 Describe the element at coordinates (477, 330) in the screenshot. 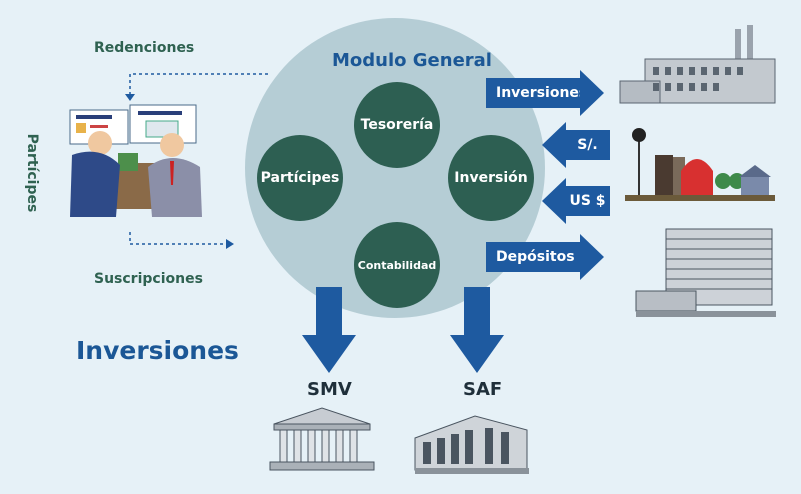

I see `saf-down-arrow` at that location.